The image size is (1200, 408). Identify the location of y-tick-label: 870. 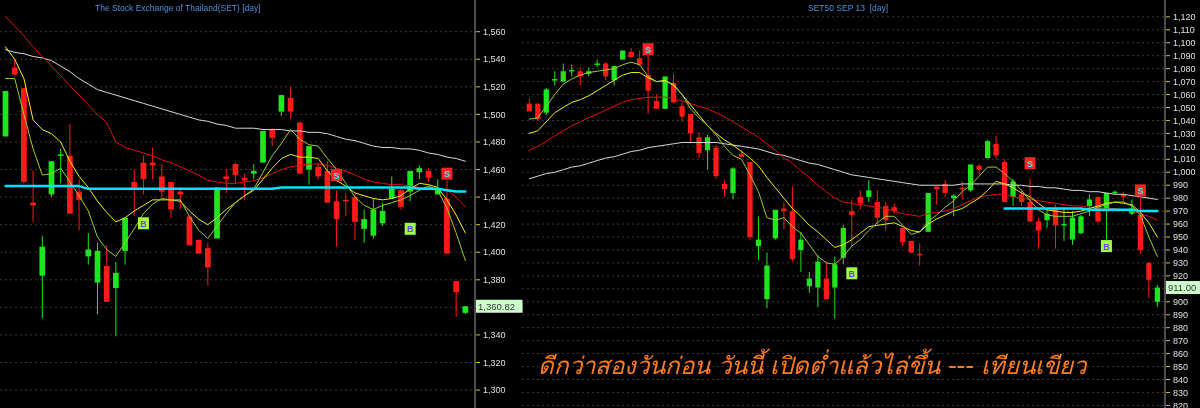
(1181, 340).